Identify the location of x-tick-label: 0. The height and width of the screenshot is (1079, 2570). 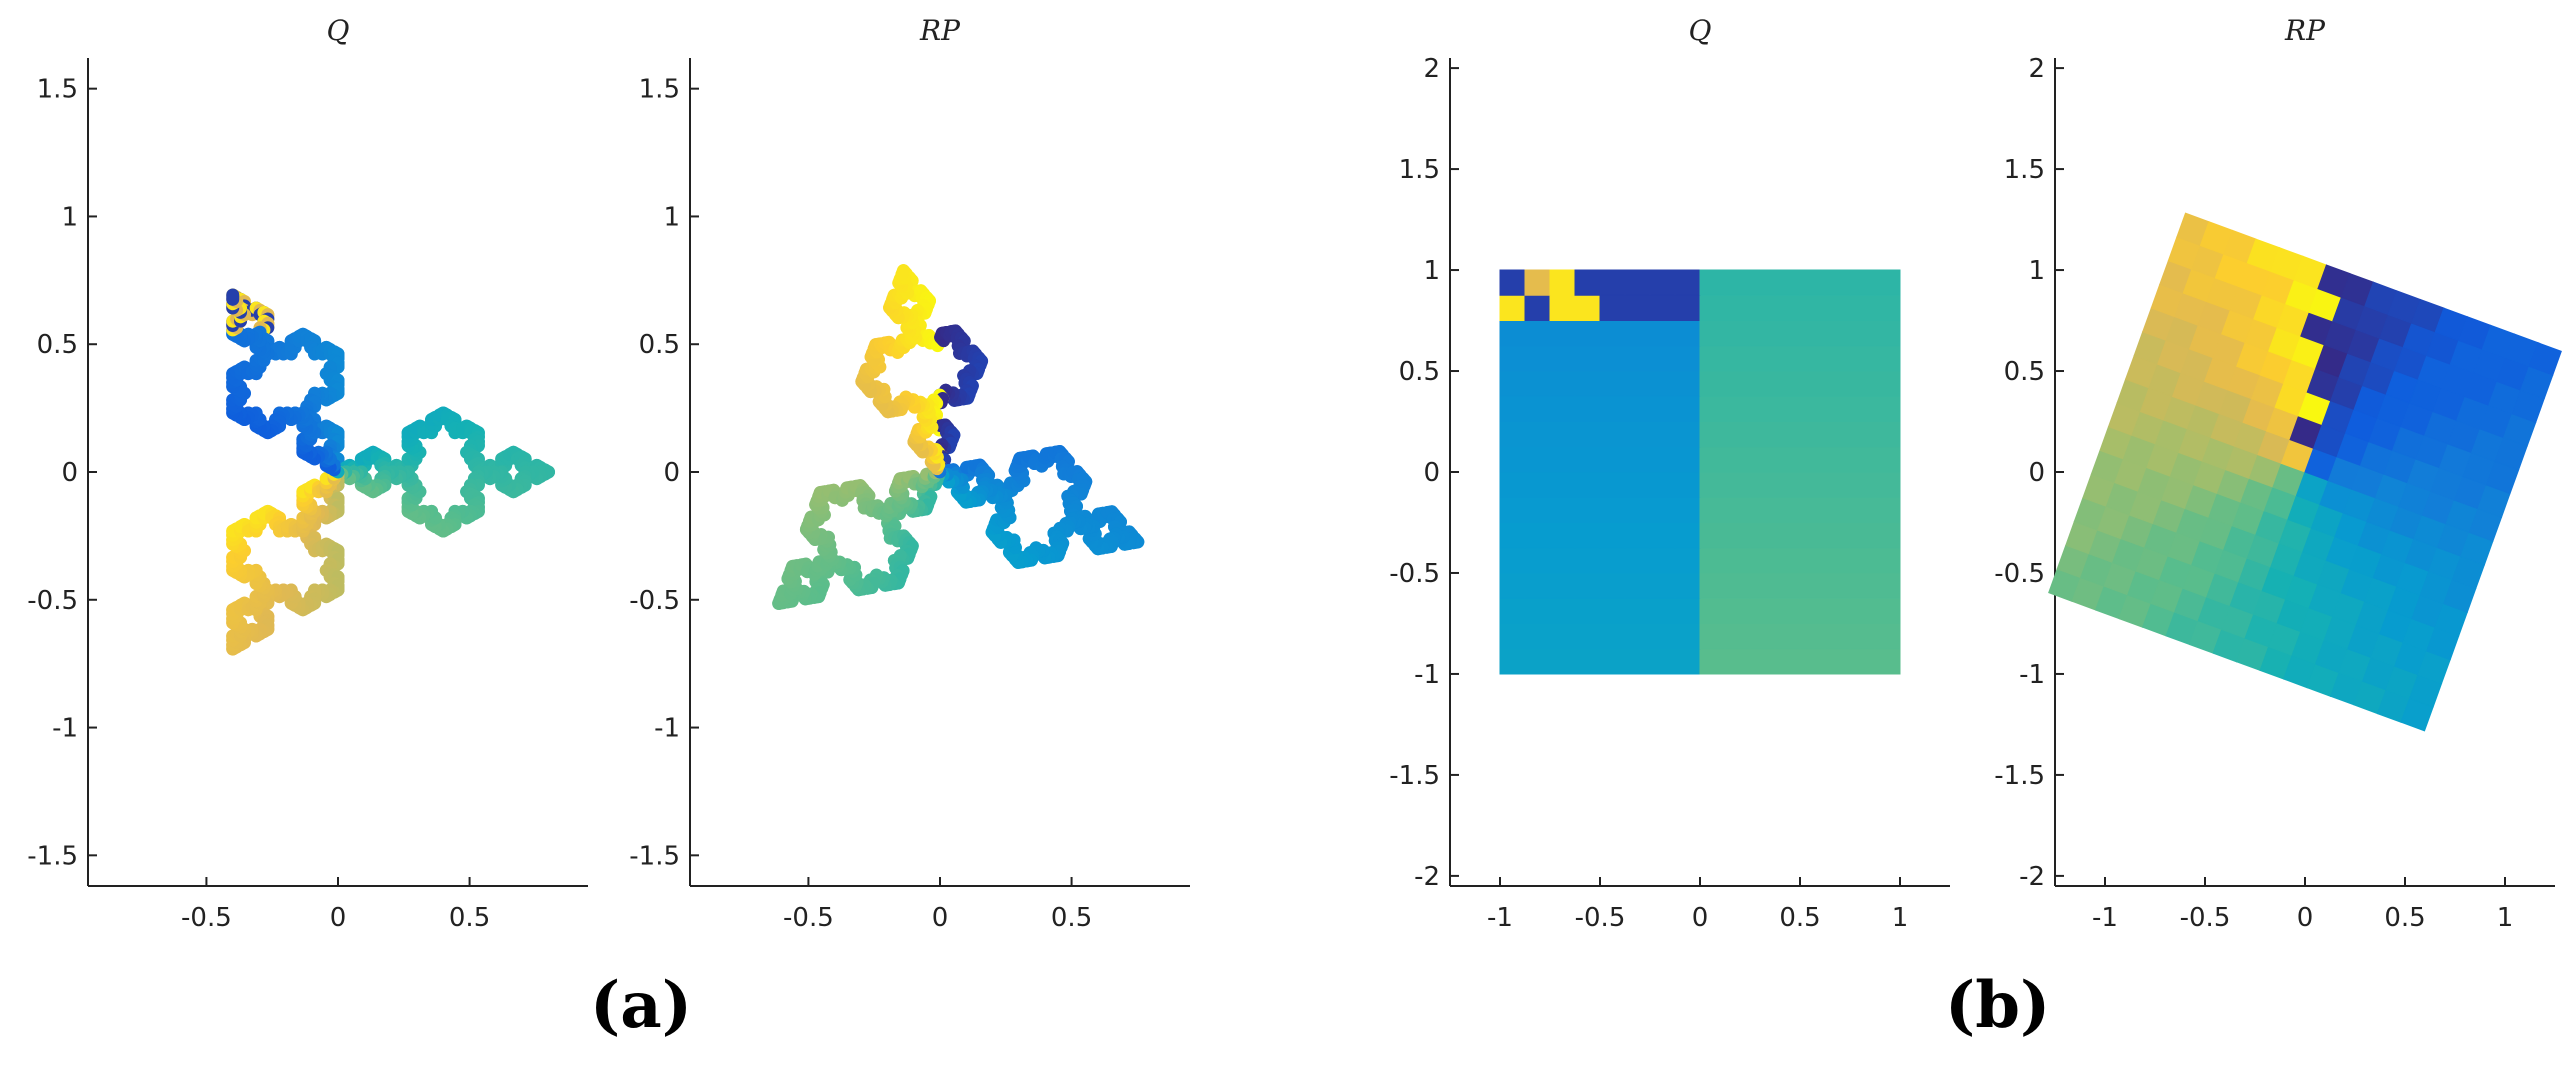
(2305, 918).